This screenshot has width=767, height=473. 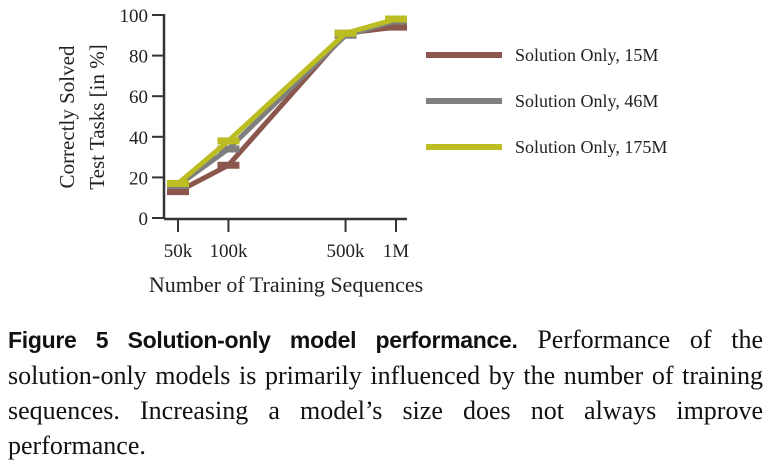 What do you see at coordinates (138, 97) in the screenshot?
I see `y-tick-label: 60` at bounding box center [138, 97].